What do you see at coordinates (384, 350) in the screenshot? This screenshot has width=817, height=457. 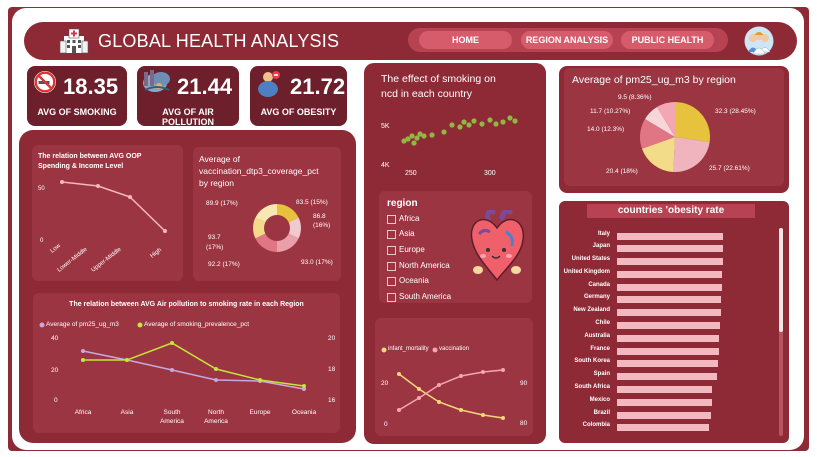 I see `mortality-legend-marker-infant` at bounding box center [384, 350].